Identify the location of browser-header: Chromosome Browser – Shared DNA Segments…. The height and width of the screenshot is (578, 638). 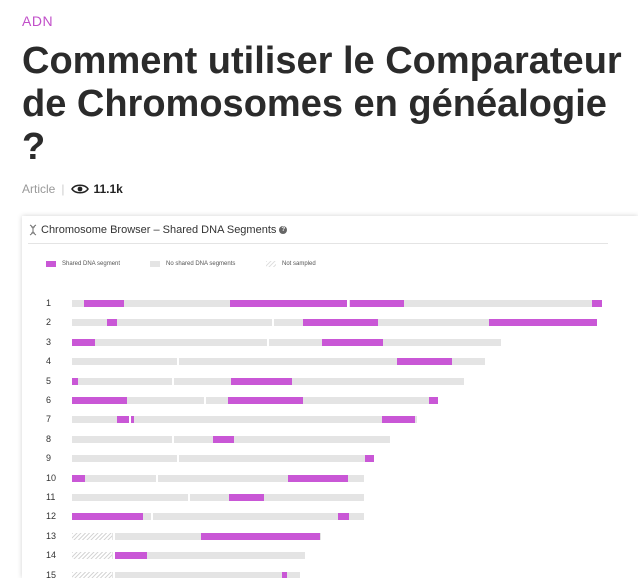
(158, 230).